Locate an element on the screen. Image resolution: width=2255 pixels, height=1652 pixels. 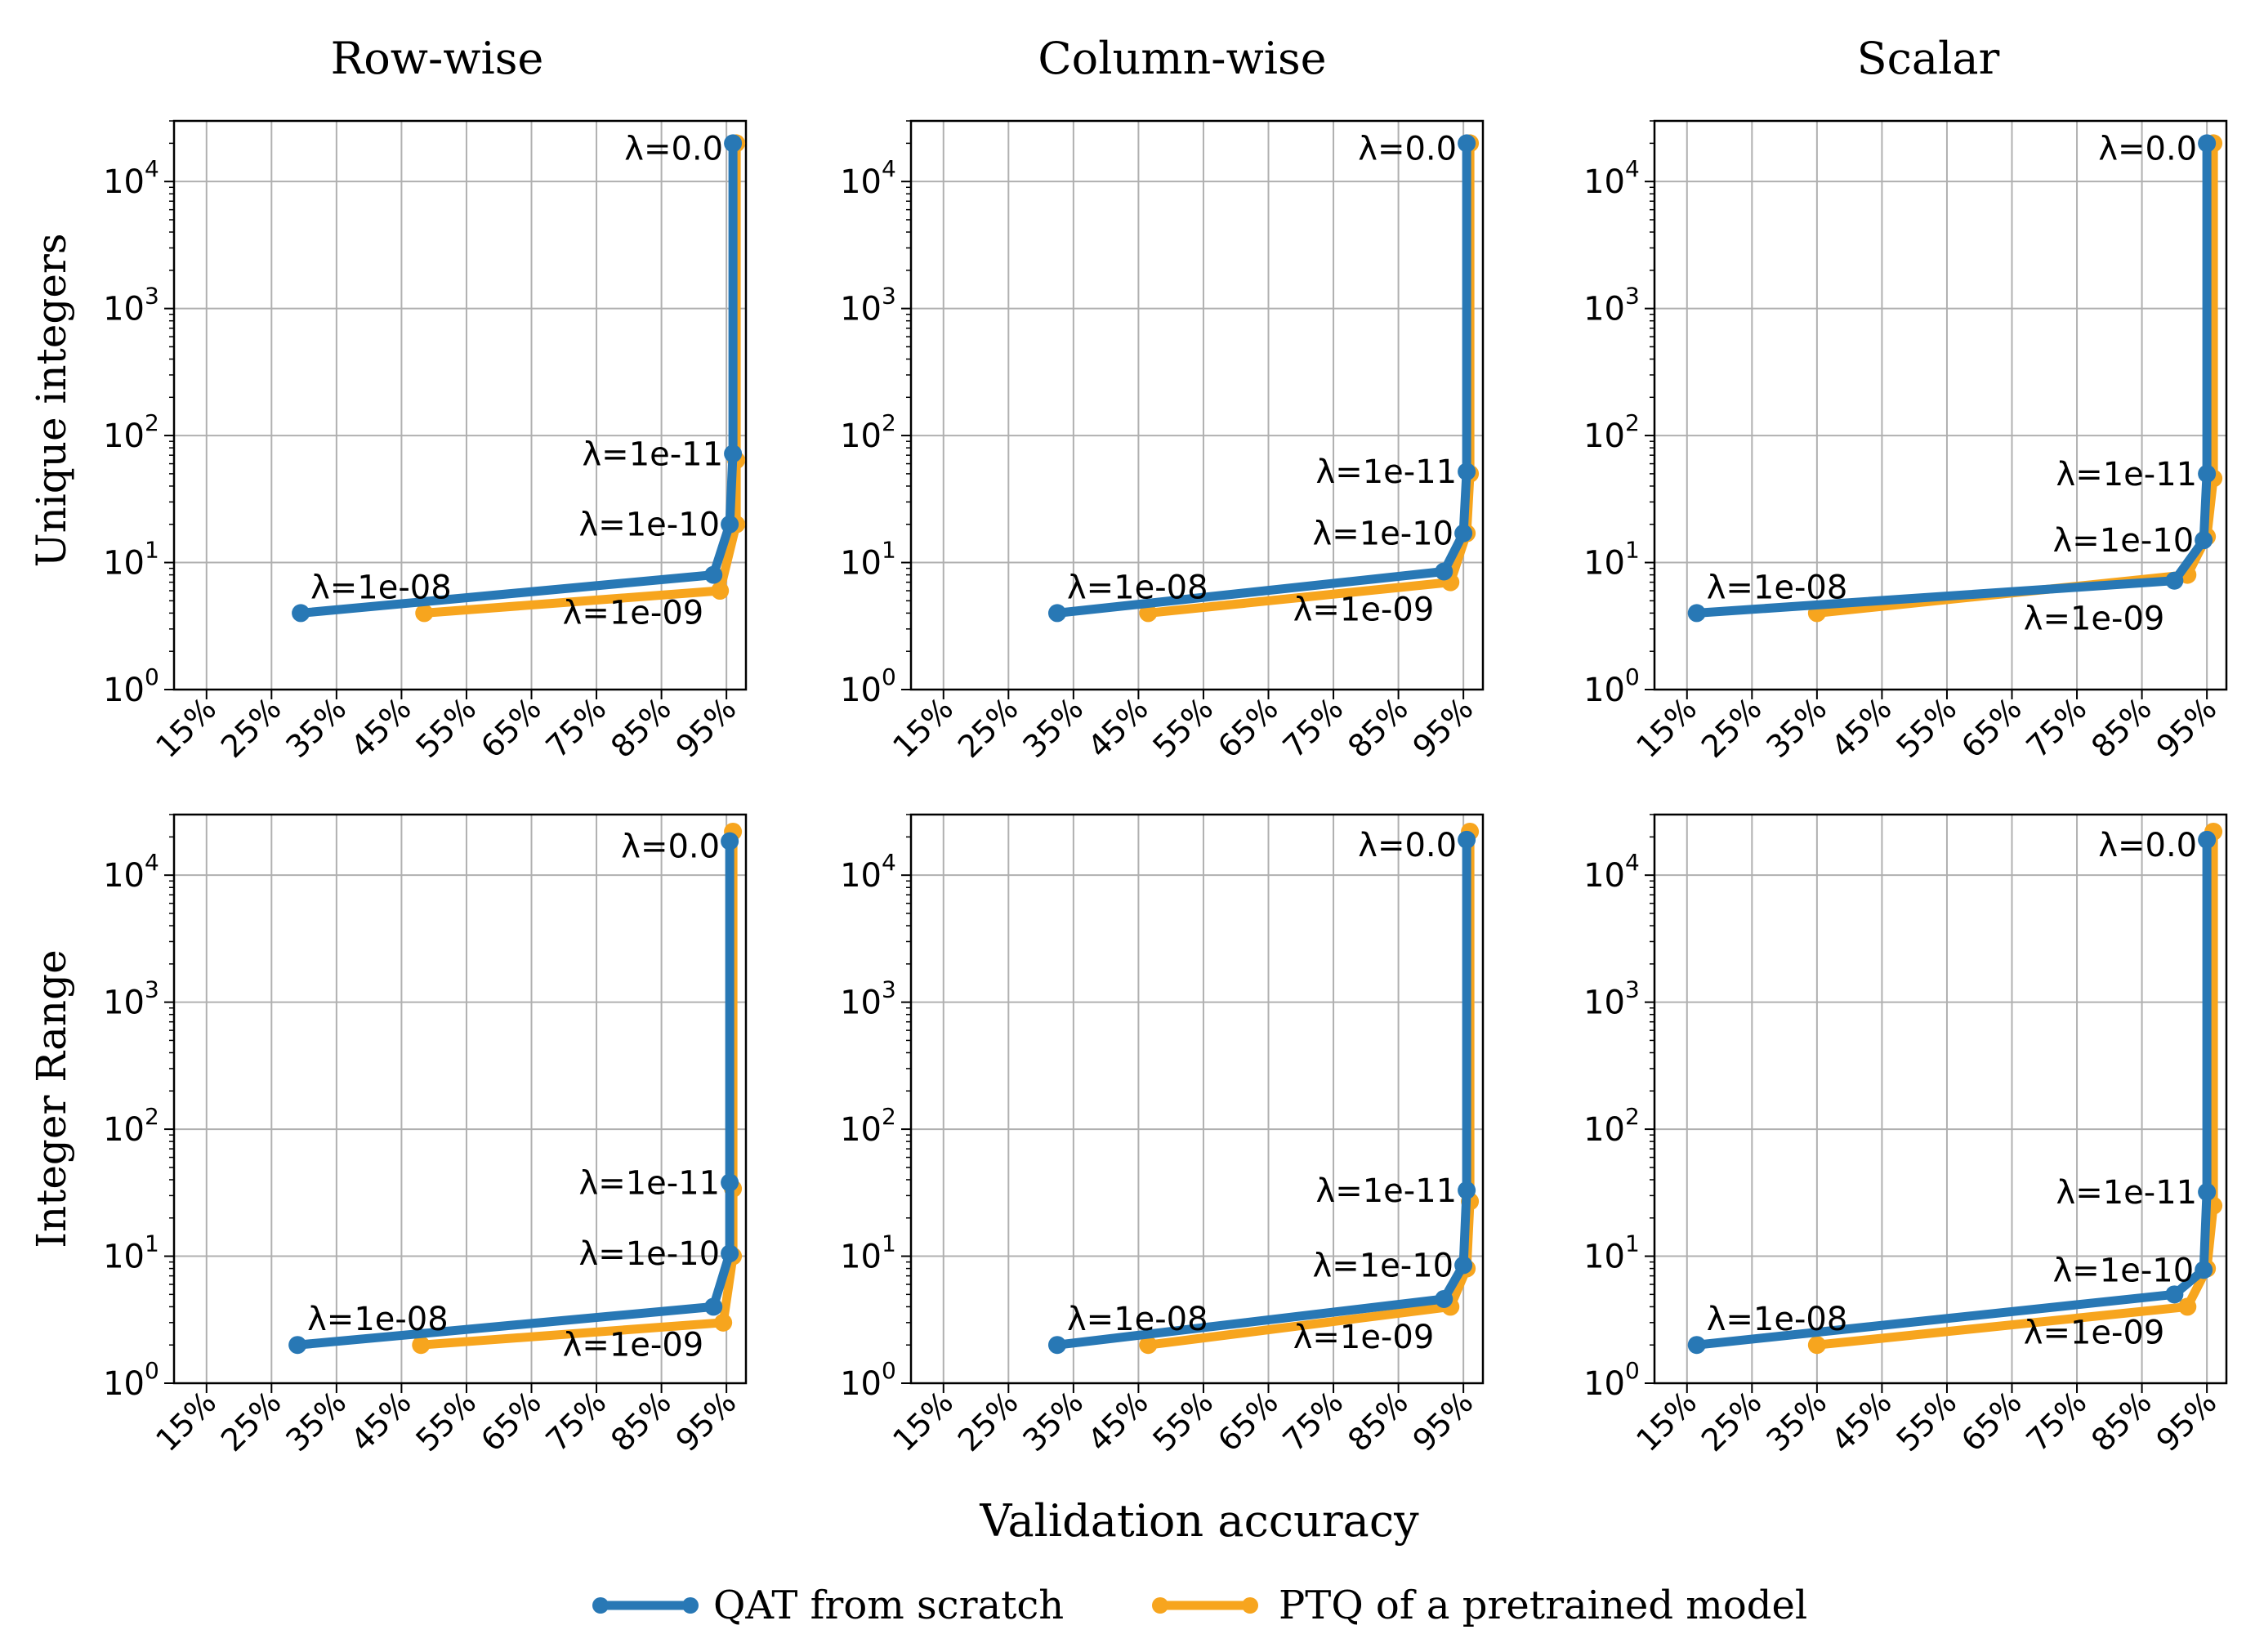
row-title-unique-integers: Unique integers is located at coordinates (51, 400).